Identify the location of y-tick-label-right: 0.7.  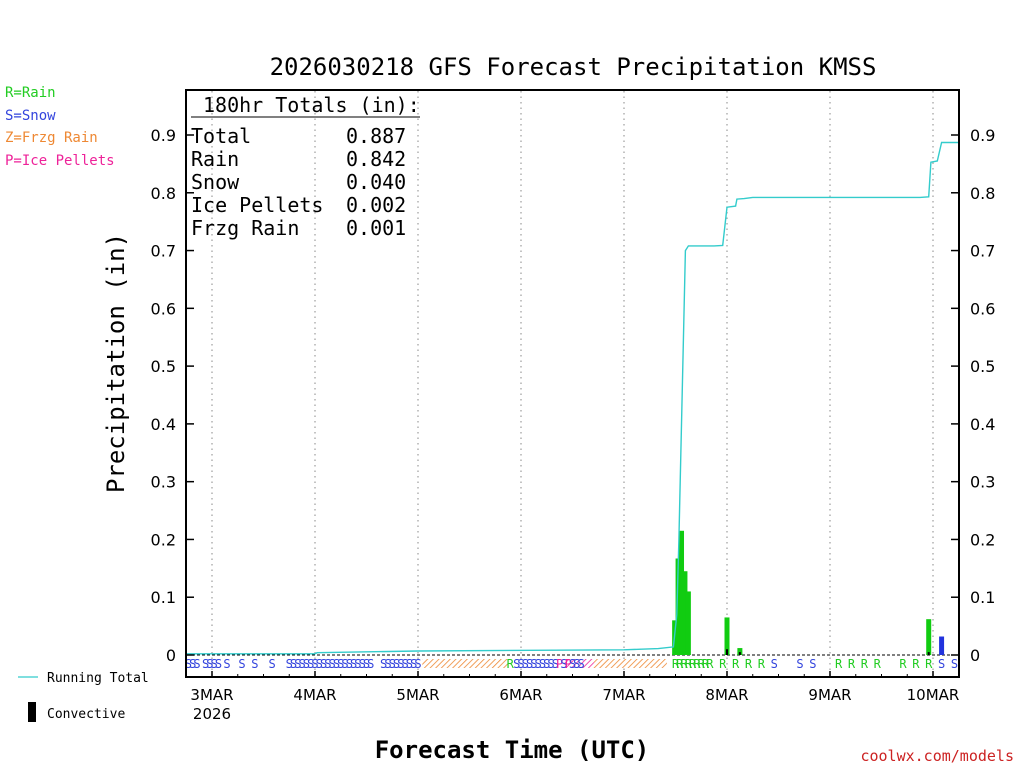
(982, 251).